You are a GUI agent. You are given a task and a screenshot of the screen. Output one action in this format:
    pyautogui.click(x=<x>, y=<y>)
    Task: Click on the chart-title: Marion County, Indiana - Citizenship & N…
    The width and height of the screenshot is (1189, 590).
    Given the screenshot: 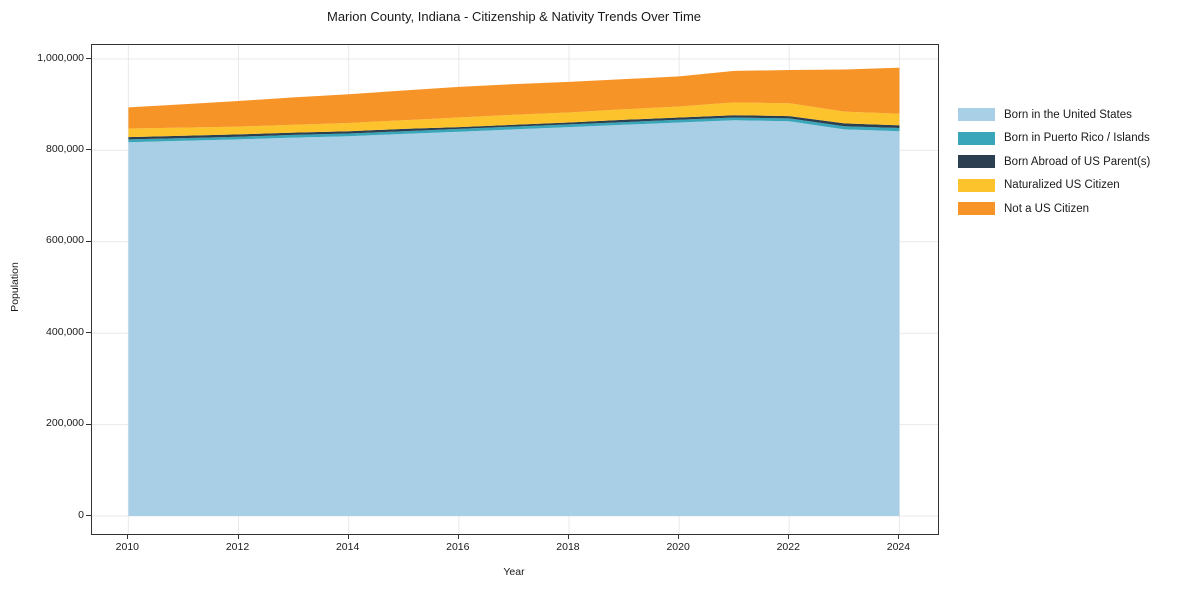 What is the action you would take?
    pyautogui.click(x=514, y=16)
    